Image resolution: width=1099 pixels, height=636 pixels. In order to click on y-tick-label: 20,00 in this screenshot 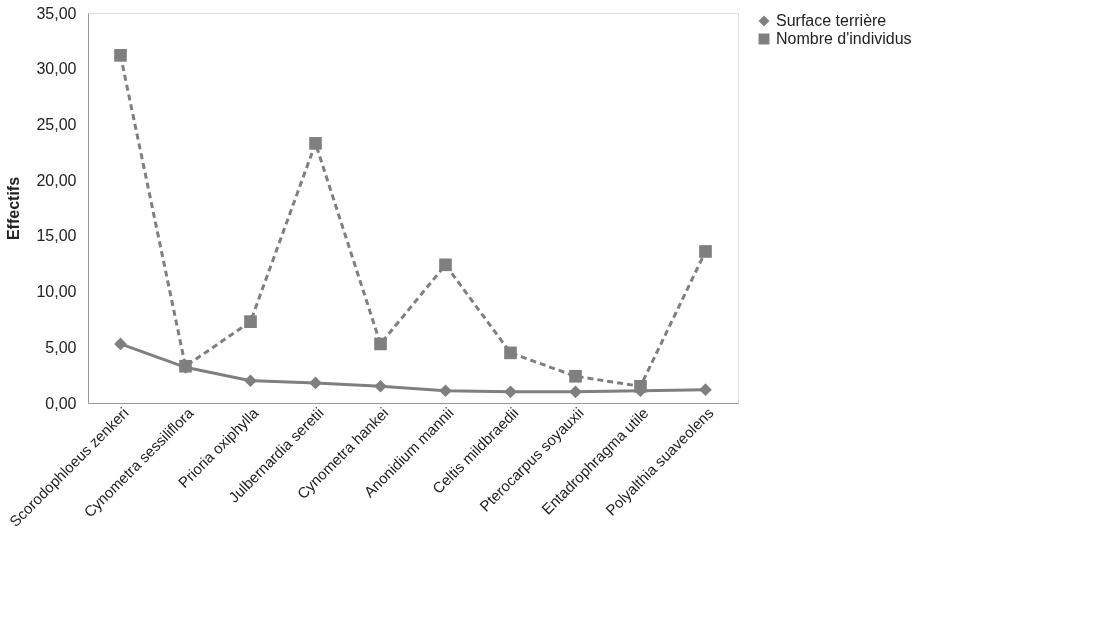, I will do `click(56, 180)`.